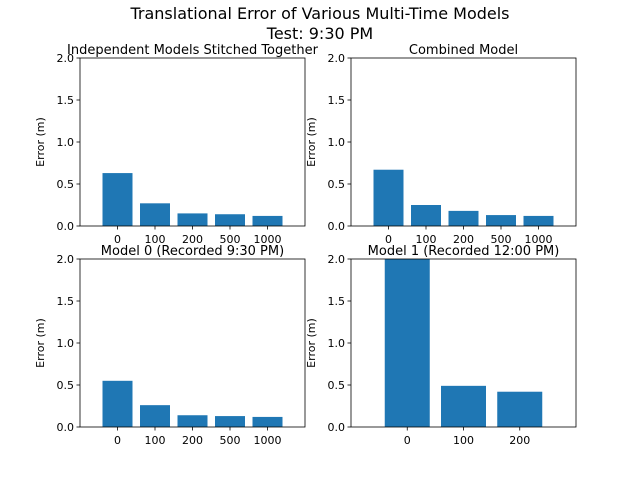  I want to click on figure-subtitle: Test: 9:30 PM, so click(320, 33).